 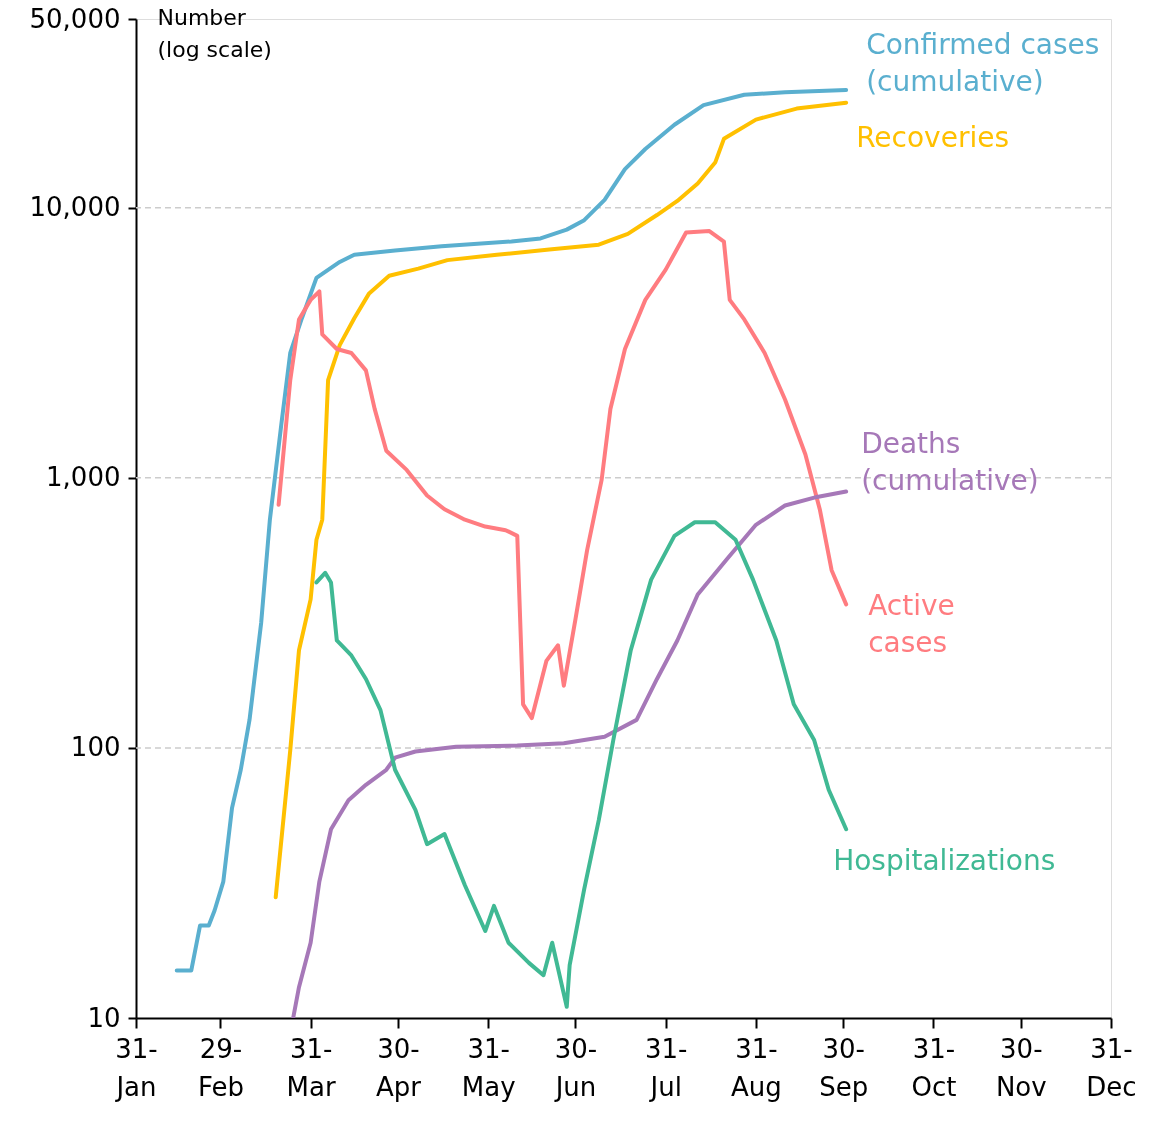 I want to click on y-tick-label: 100, so click(x=95, y=747).